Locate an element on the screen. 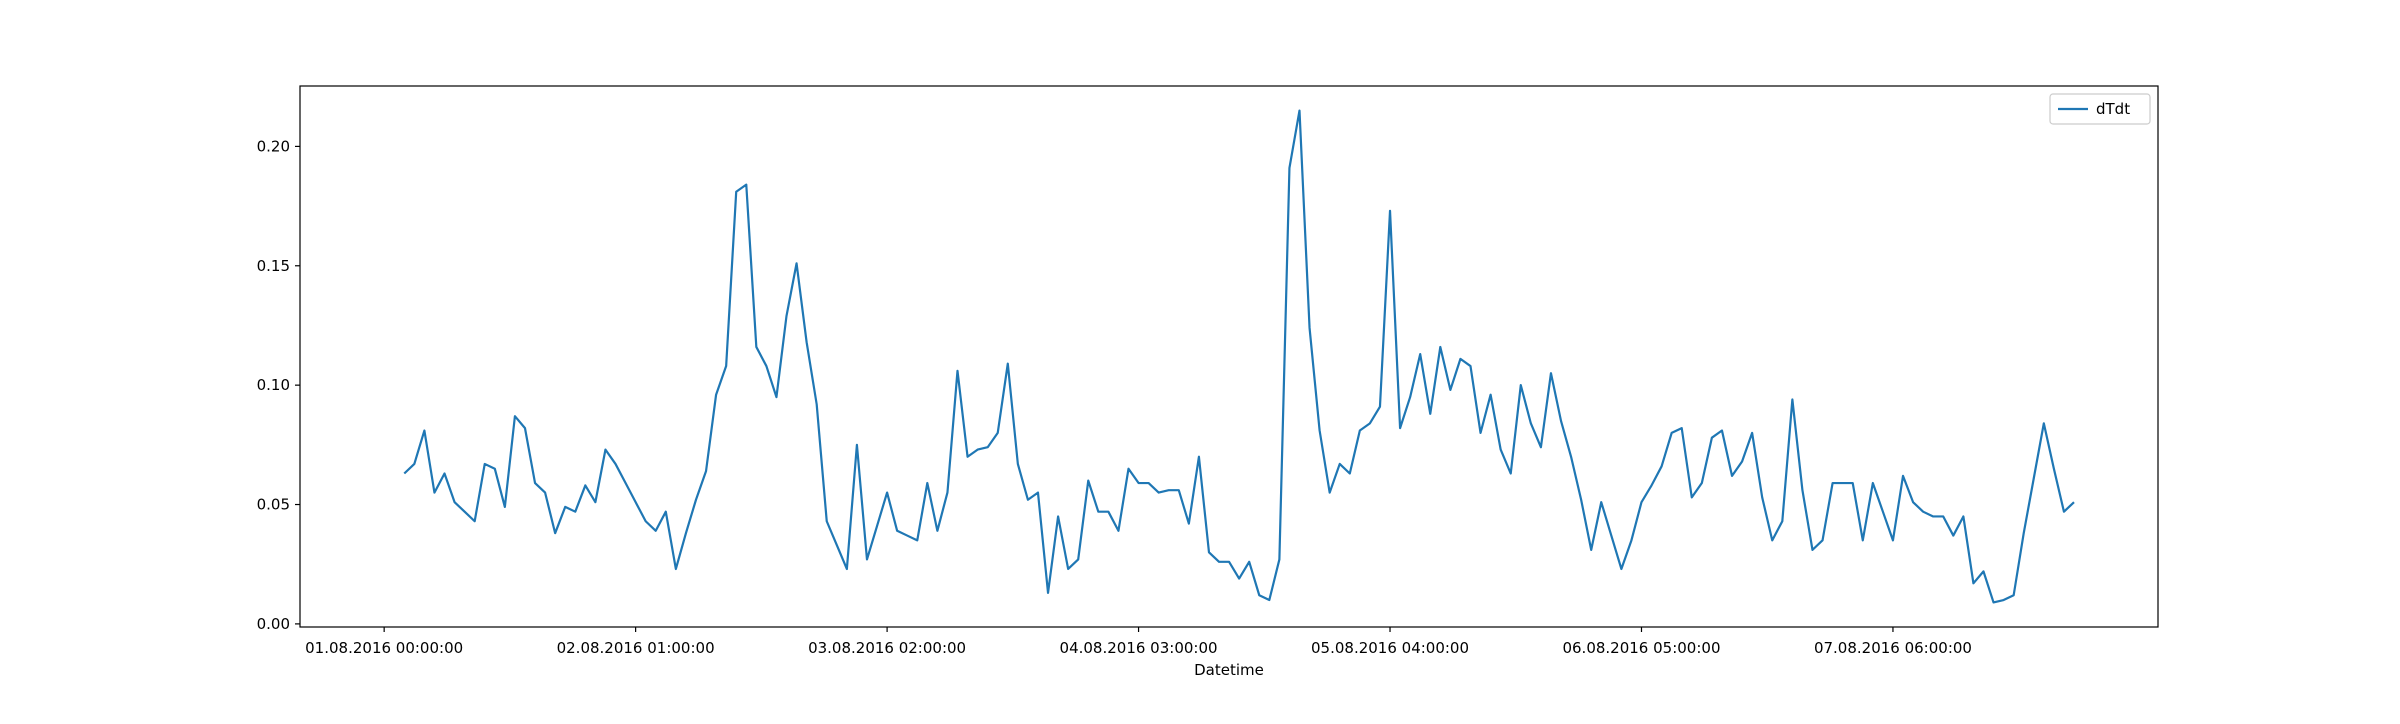  x-tick-label: 05.08.2016 04:00:00 is located at coordinates (1390, 648).